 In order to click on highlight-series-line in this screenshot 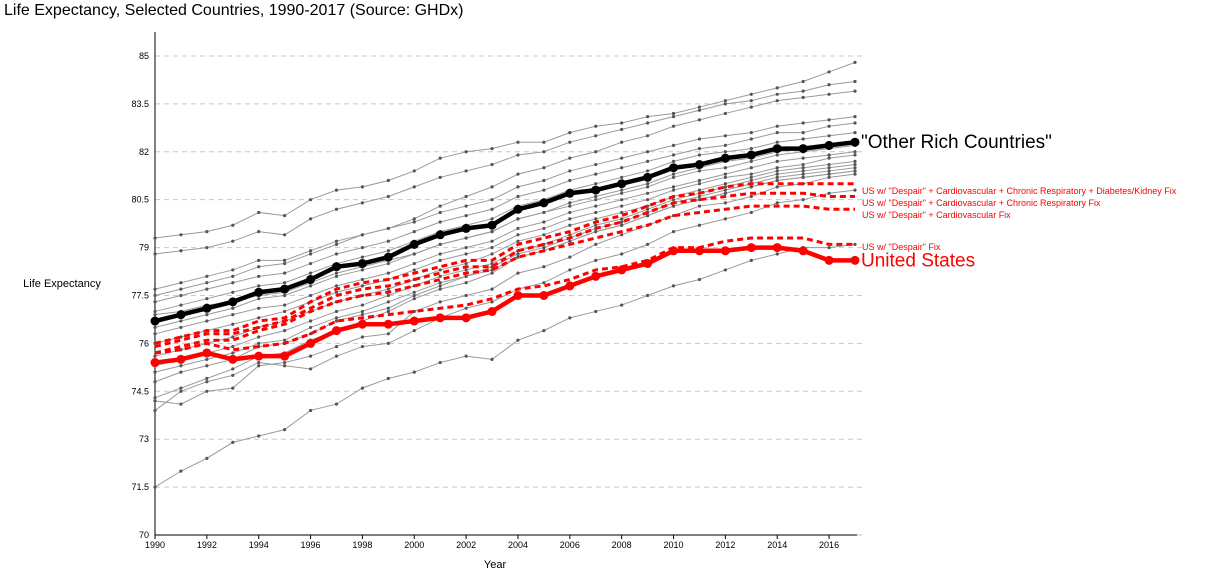, I will do `click(504, 305)`.